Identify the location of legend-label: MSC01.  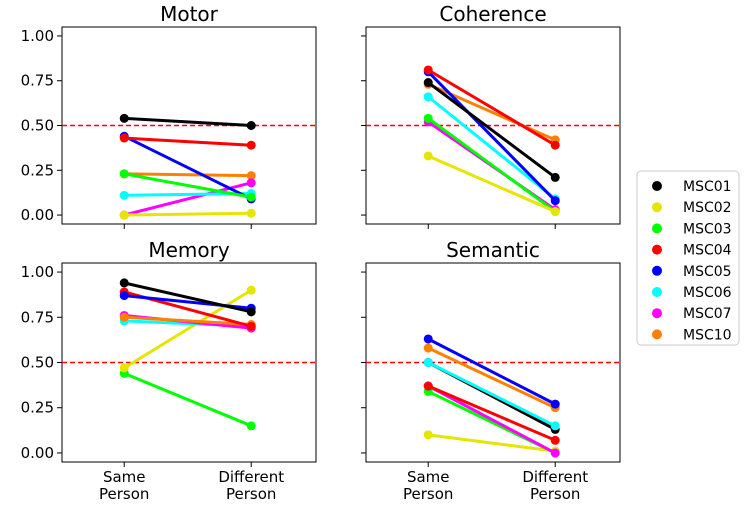
(707, 187).